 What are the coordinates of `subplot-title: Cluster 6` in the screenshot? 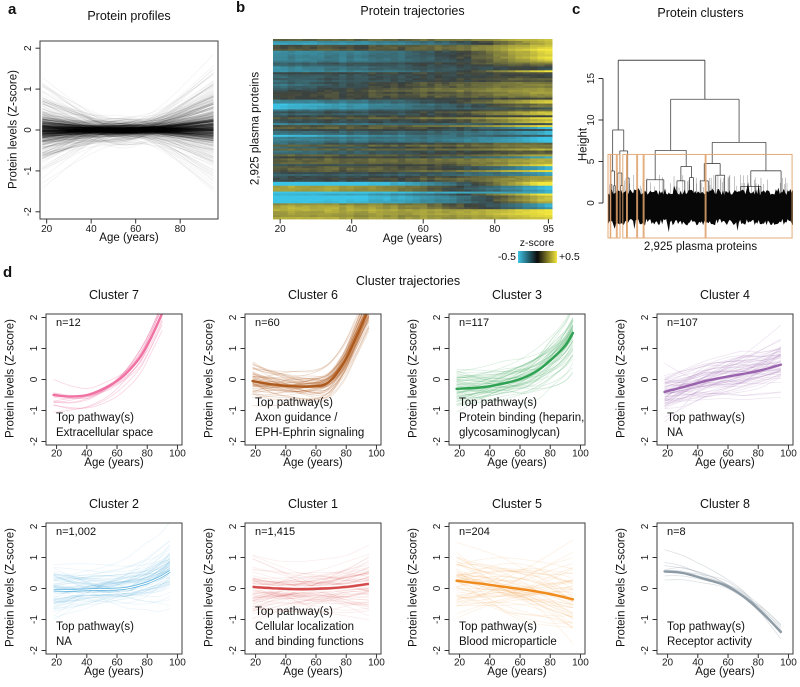 It's located at (313, 295).